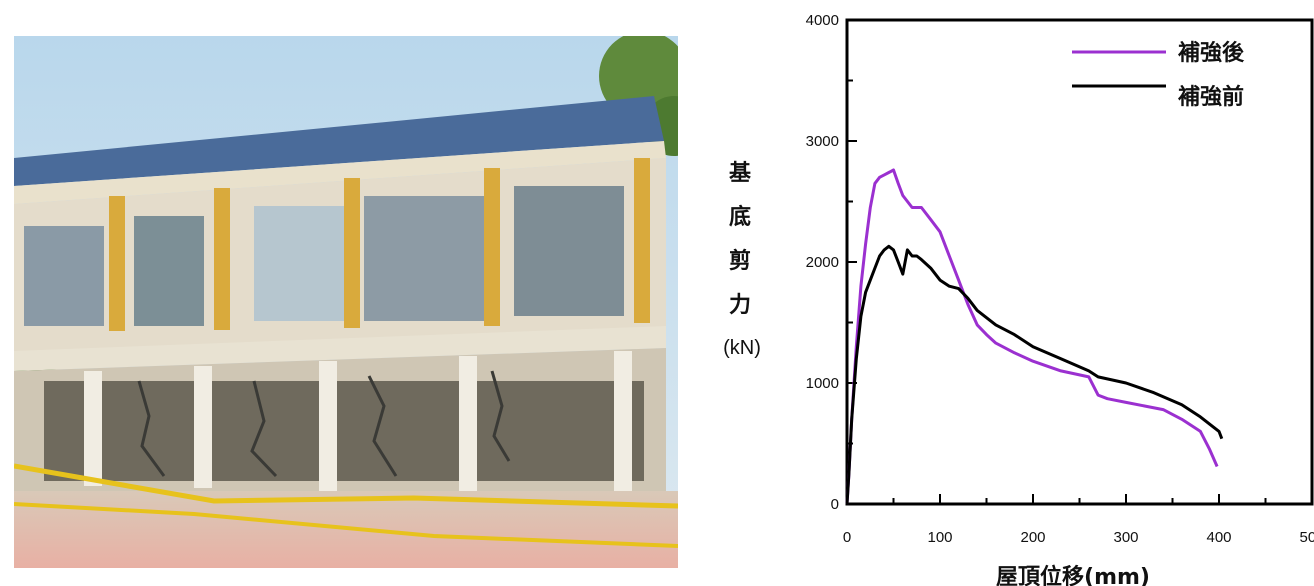  What do you see at coordinates (740, 217) in the screenshot?
I see `y-label-char: 底` at bounding box center [740, 217].